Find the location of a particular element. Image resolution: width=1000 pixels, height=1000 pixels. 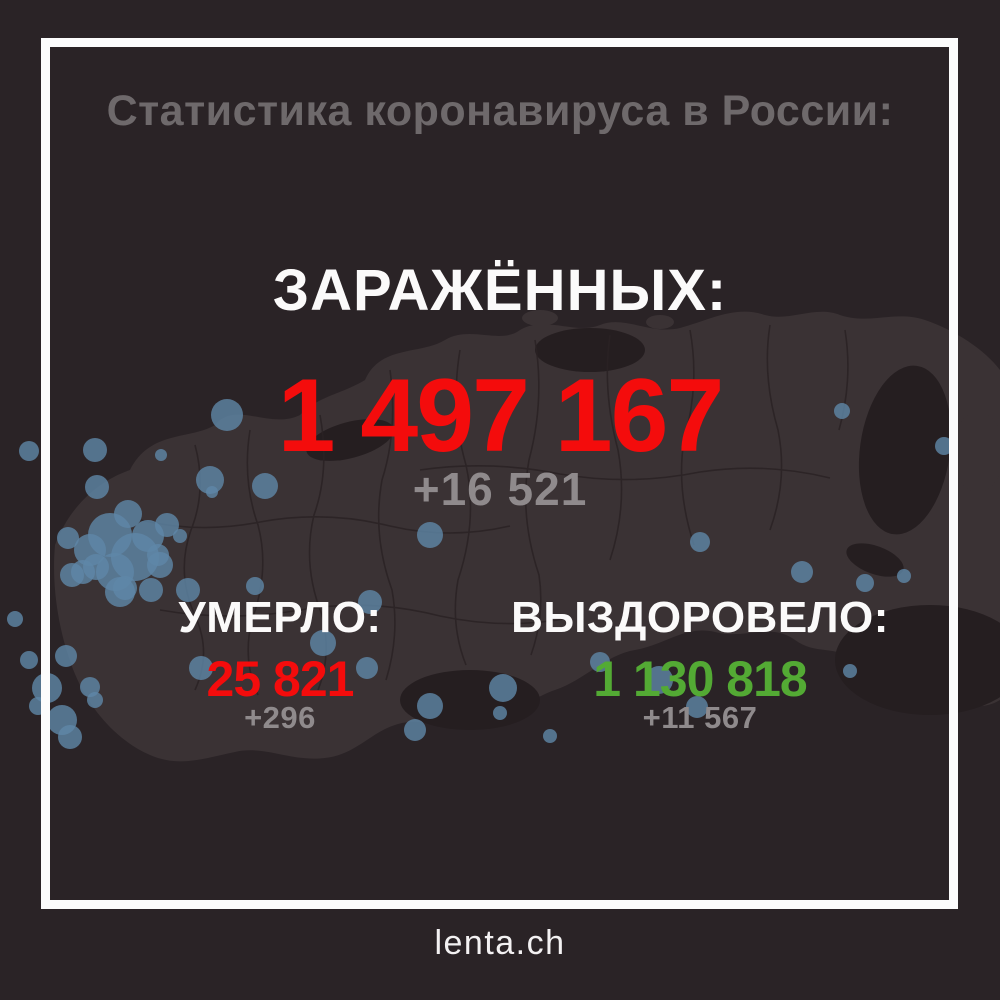

watermark-lenta: lenta.ch is located at coordinates (500, 943).